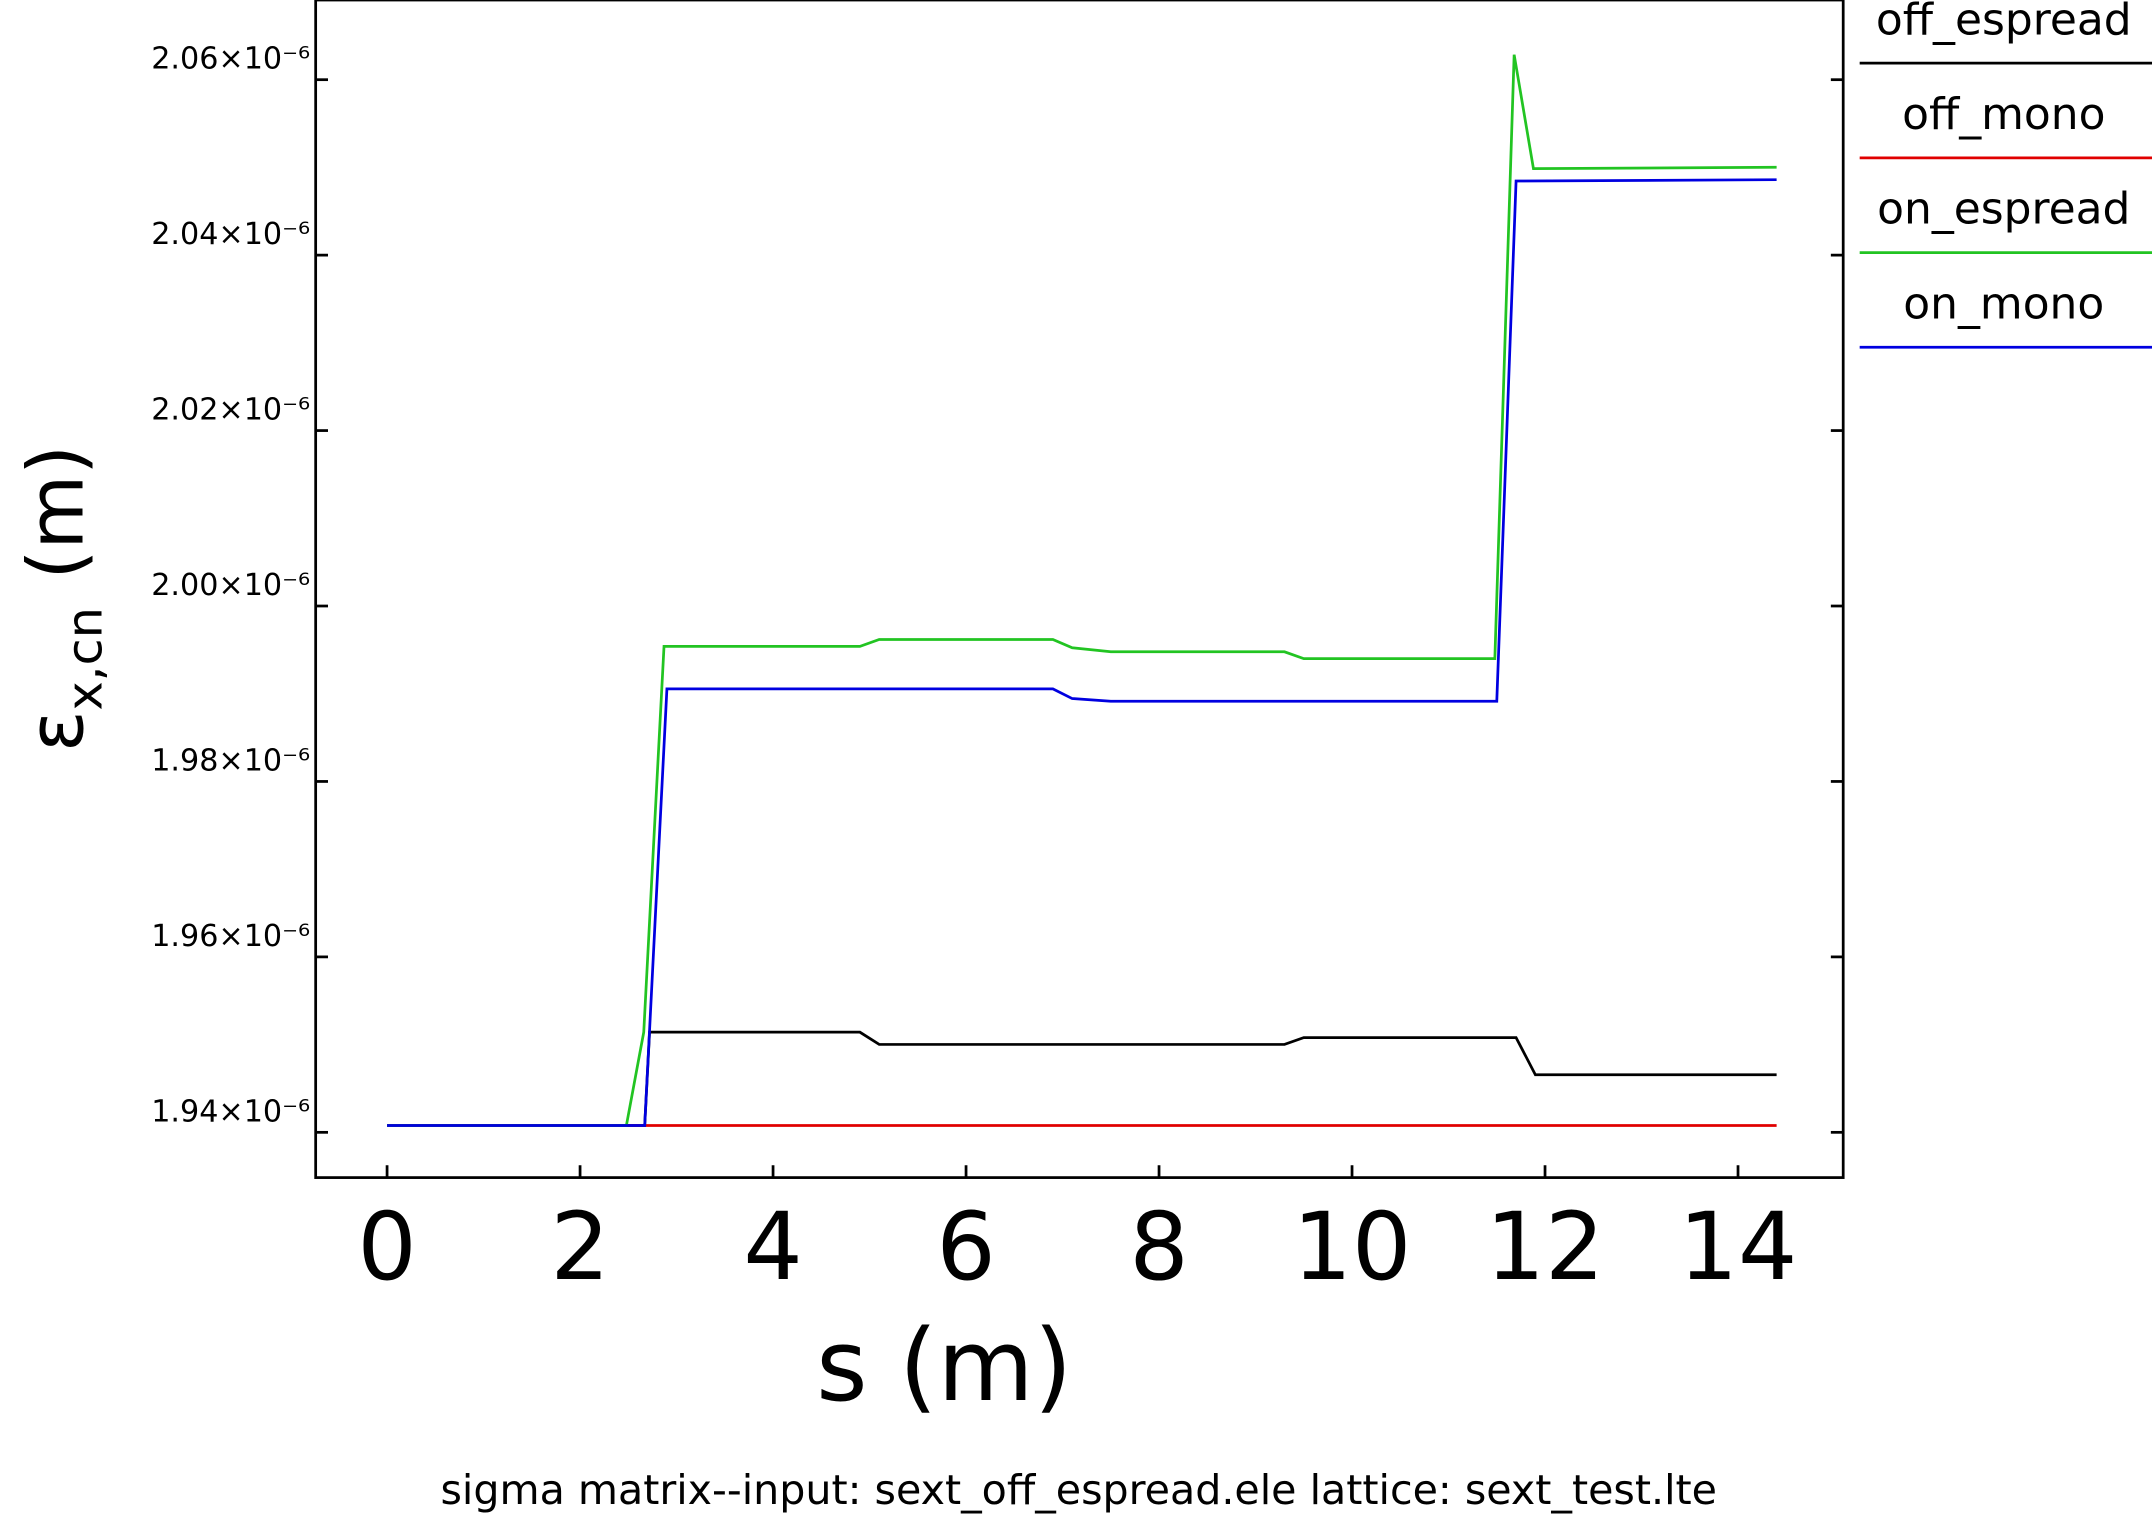 Image resolution: width=2152 pixels, height=1518 pixels. What do you see at coordinates (56, 512) in the screenshot?
I see `y-label-unit: (m)` at bounding box center [56, 512].